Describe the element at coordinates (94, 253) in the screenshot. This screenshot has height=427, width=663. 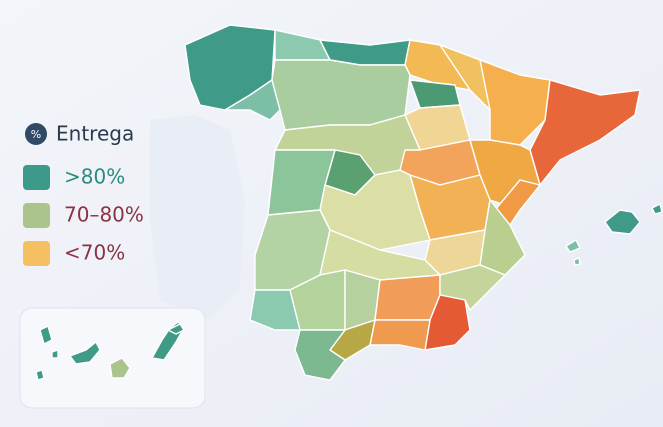
I see `legend-label: <70%` at that location.